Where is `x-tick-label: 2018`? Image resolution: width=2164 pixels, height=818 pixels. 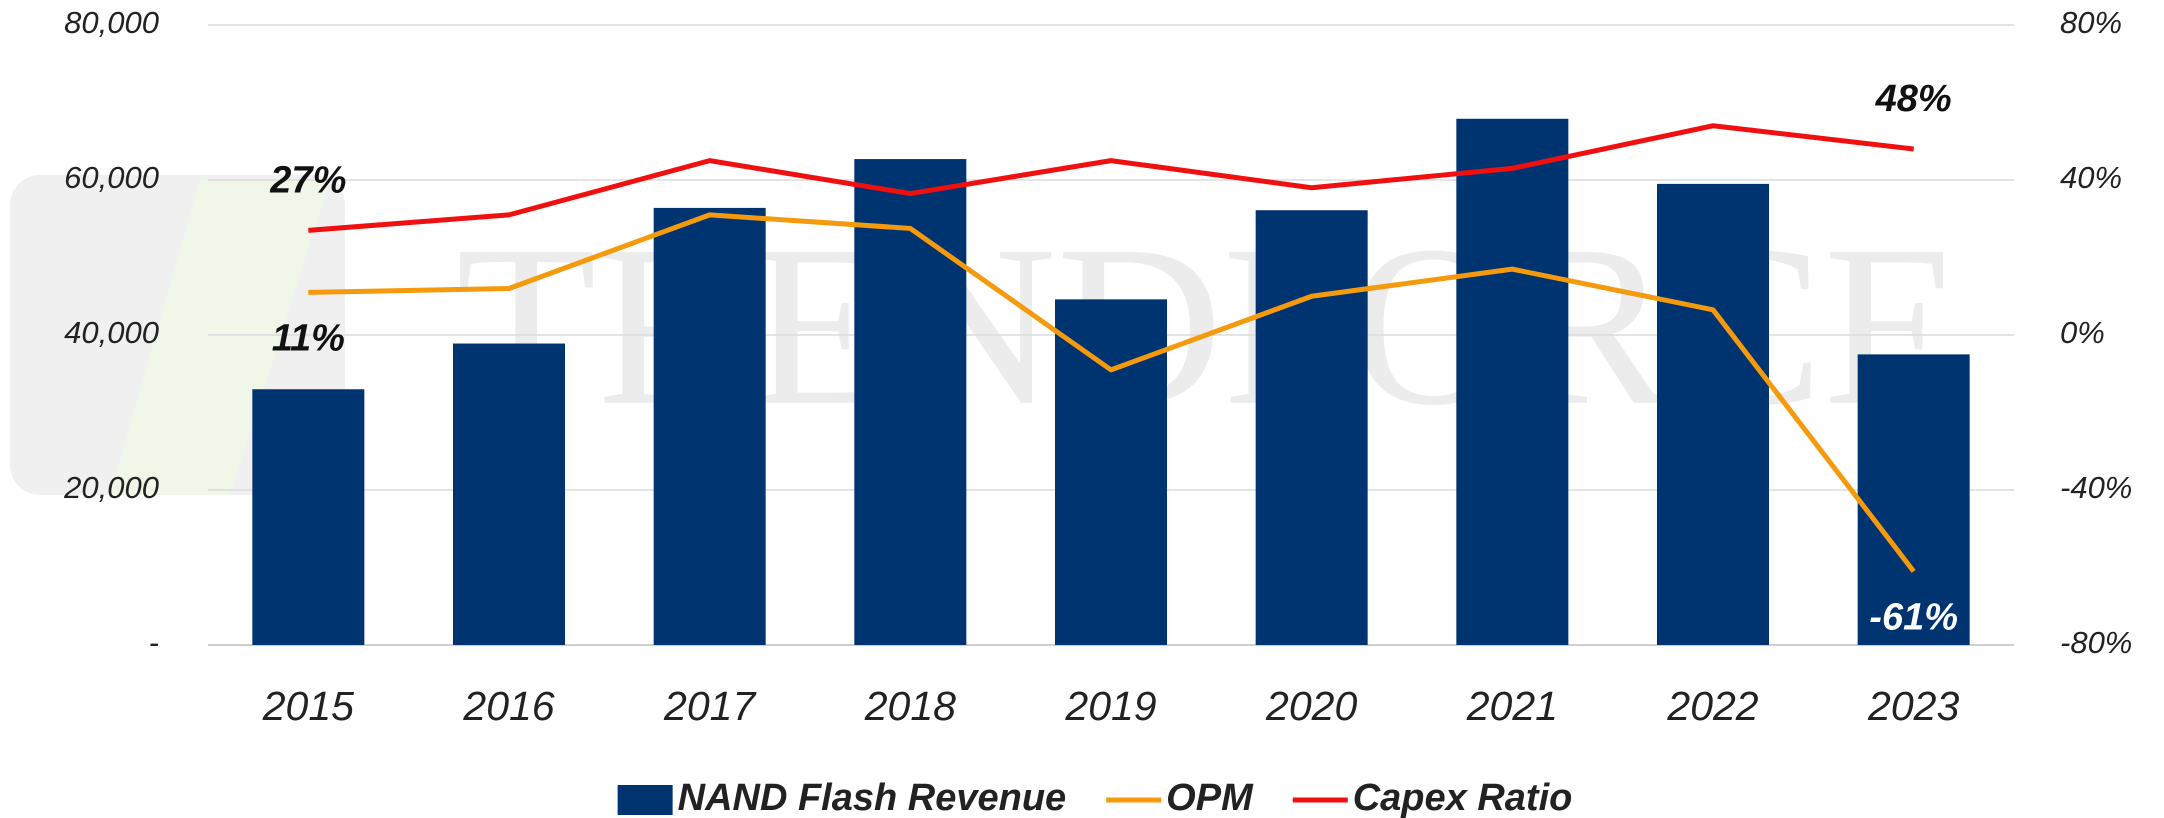 x-tick-label: 2018 is located at coordinates (910, 706).